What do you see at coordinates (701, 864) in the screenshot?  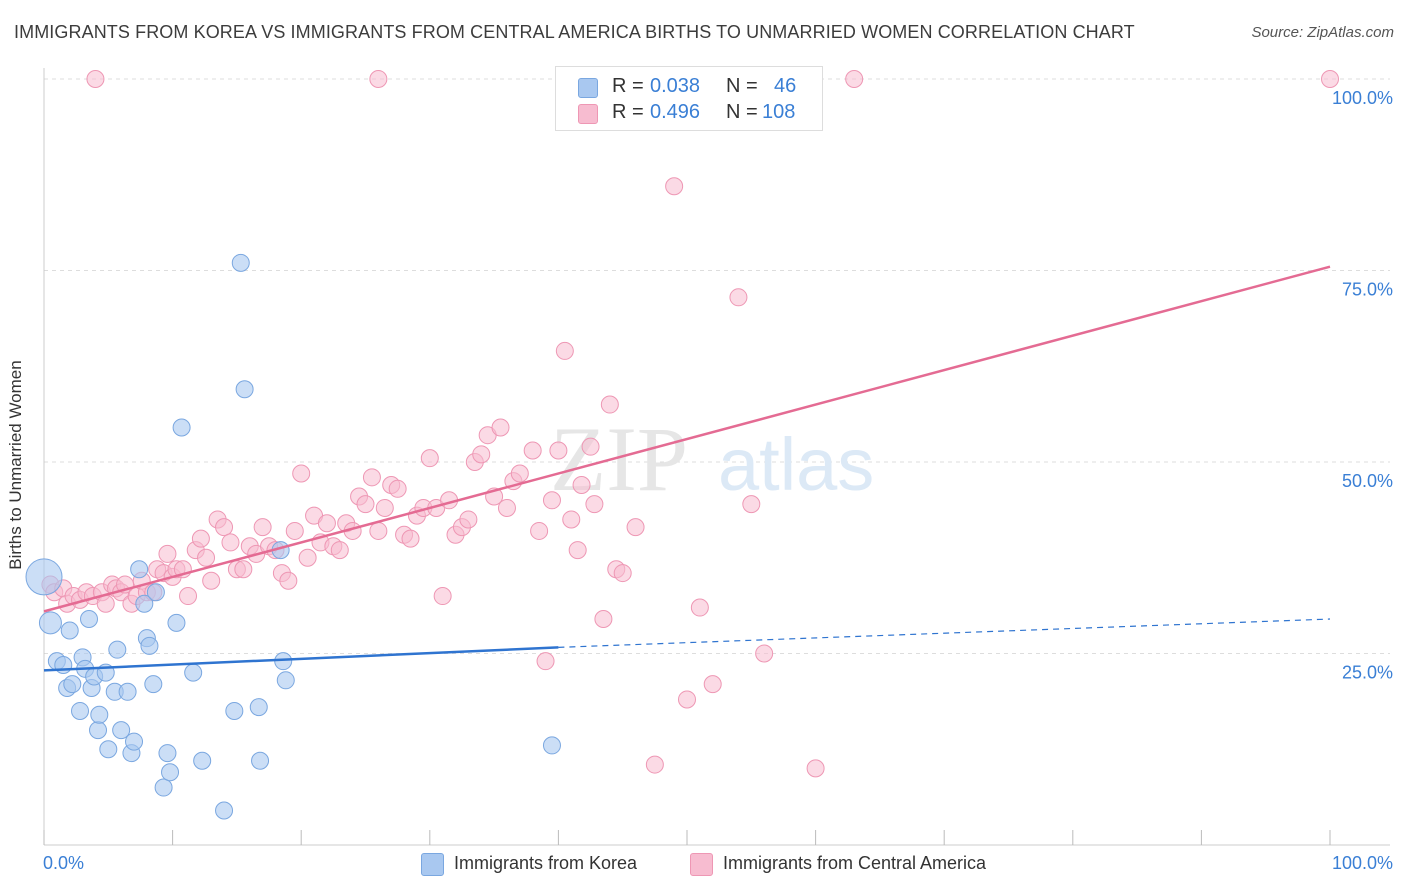 I see `legend-ca-swatch` at bounding box center [701, 864].